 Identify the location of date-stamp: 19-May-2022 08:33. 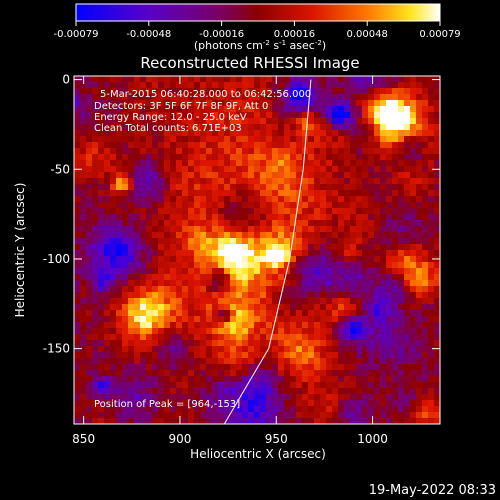
(432, 490).